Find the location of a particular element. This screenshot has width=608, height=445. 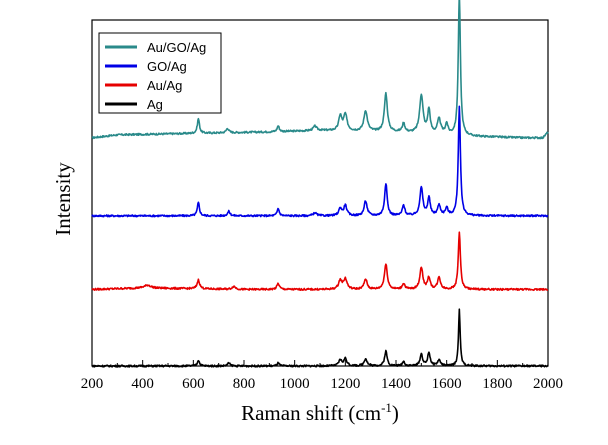

x-tick-label: 400 is located at coordinates (142, 384).